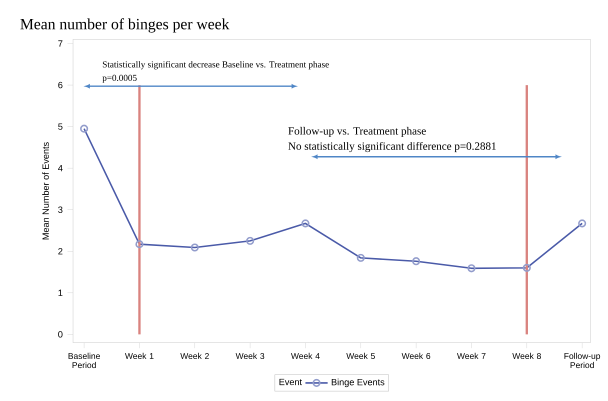  Describe the element at coordinates (291, 382) in the screenshot. I see `legend-title: Event` at that location.